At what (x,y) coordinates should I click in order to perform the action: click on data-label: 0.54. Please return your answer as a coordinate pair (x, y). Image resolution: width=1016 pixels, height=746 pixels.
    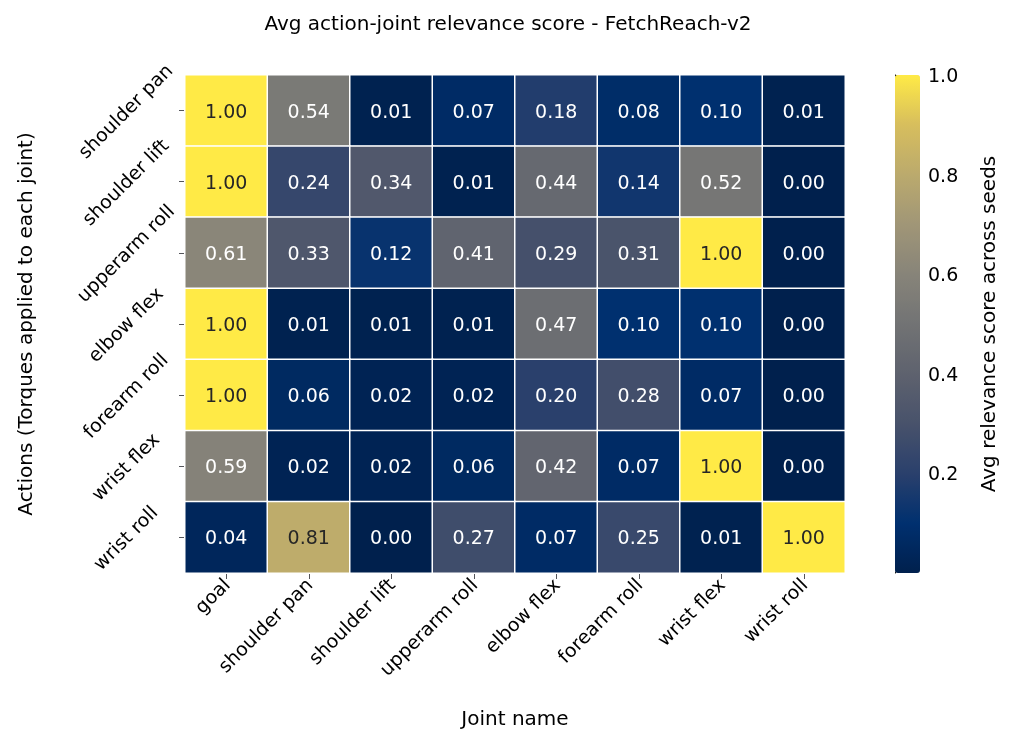
    Looking at the image, I should click on (308, 110).